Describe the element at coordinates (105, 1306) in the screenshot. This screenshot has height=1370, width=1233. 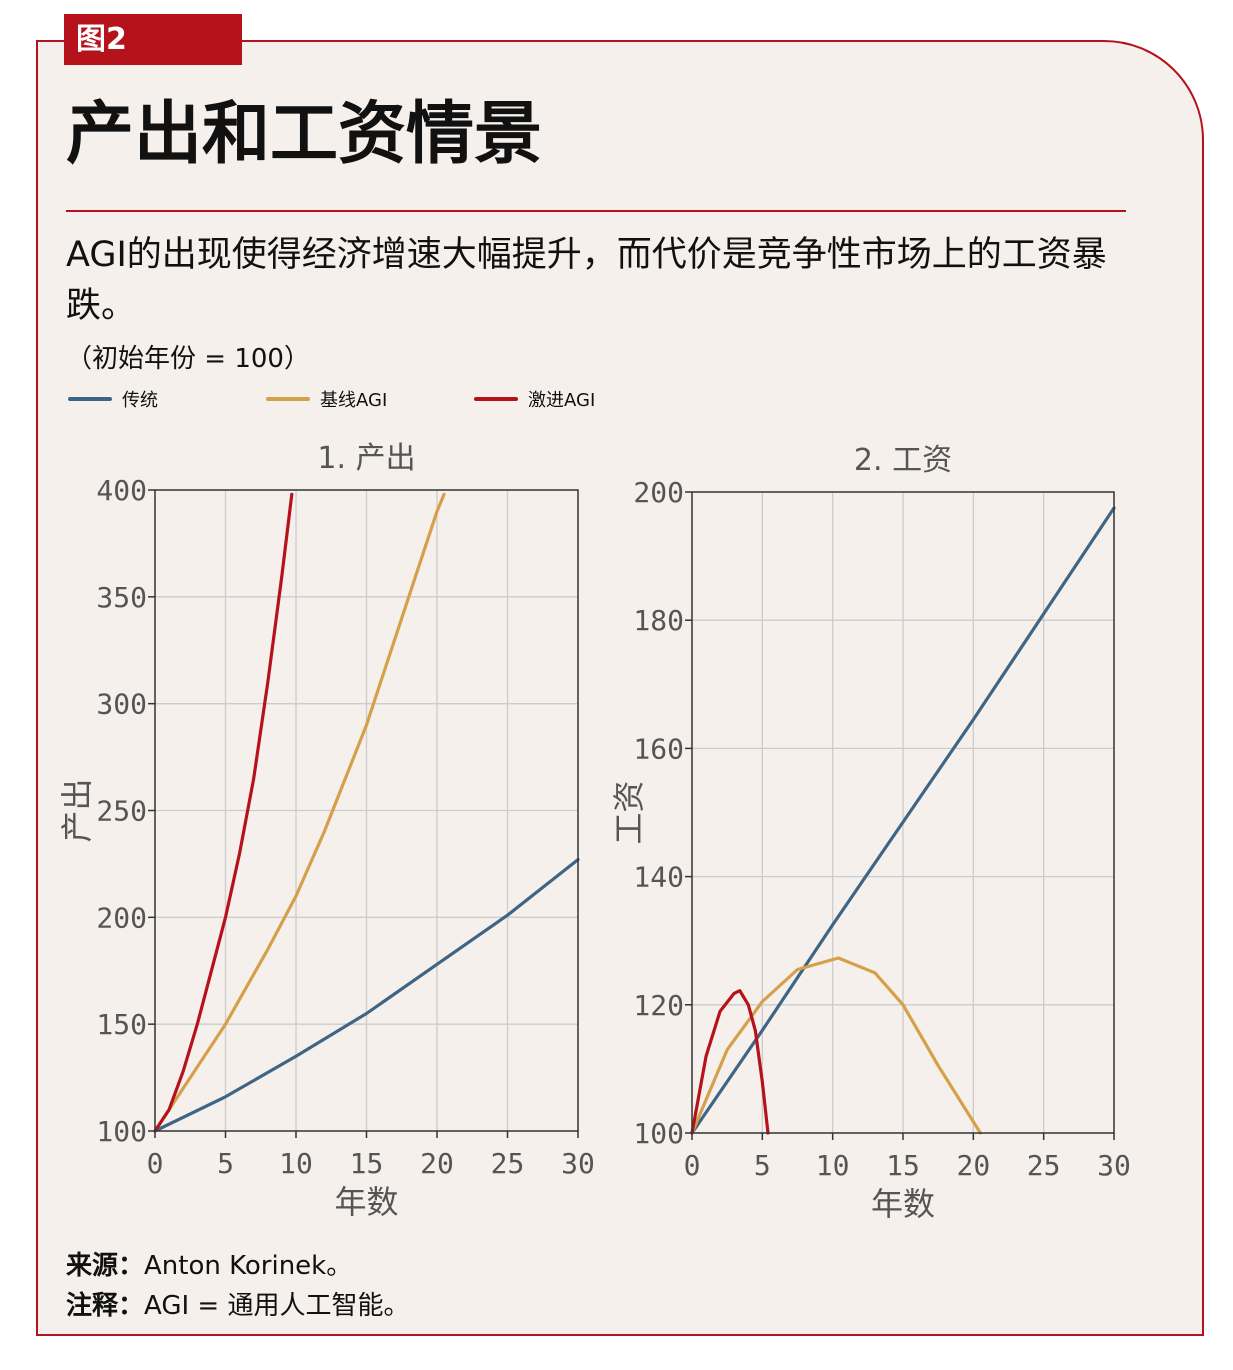
I see `note-label: 注释：` at that location.